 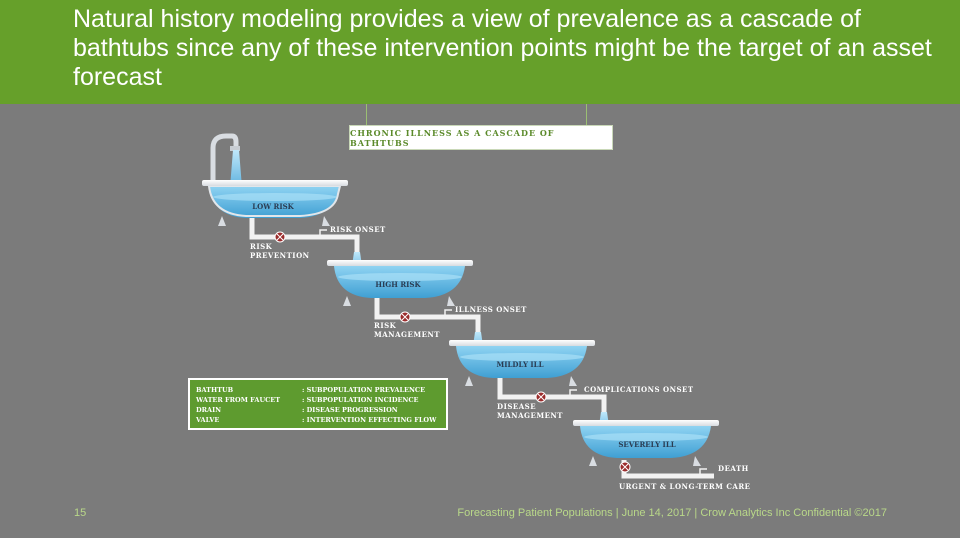 I want to click on legend-row: DRAIN : DISEASE PROGRESSION, so click(x=318, y=410).